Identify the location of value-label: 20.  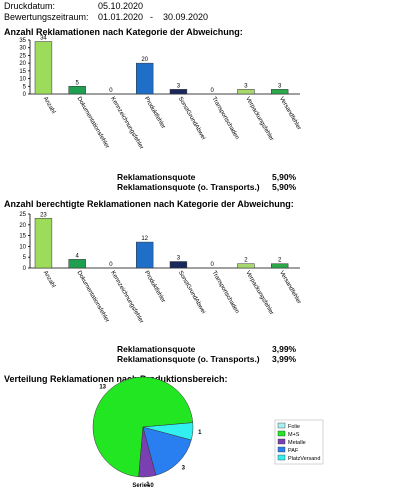
(144, 60).